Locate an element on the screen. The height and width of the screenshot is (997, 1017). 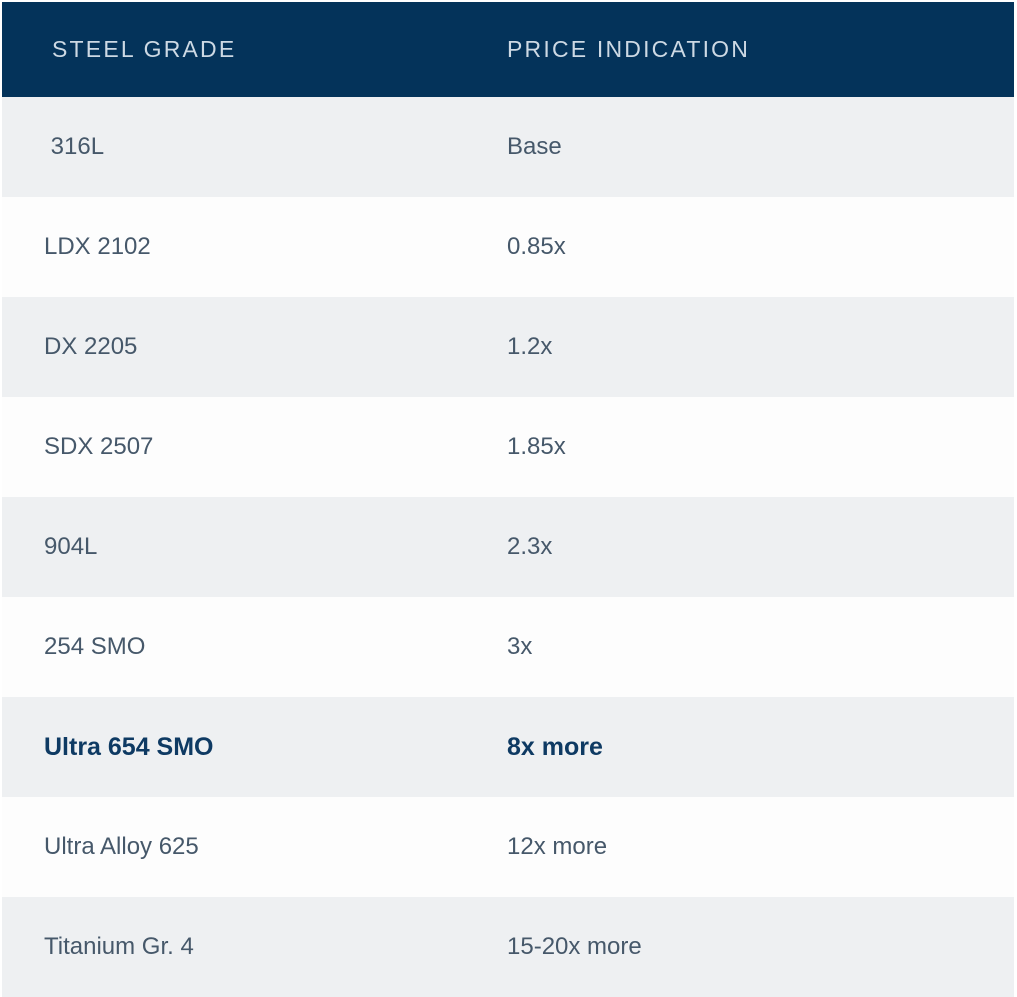
steel-grade-cell: Ultra 654 SMO is located at coordinates (129, 746).